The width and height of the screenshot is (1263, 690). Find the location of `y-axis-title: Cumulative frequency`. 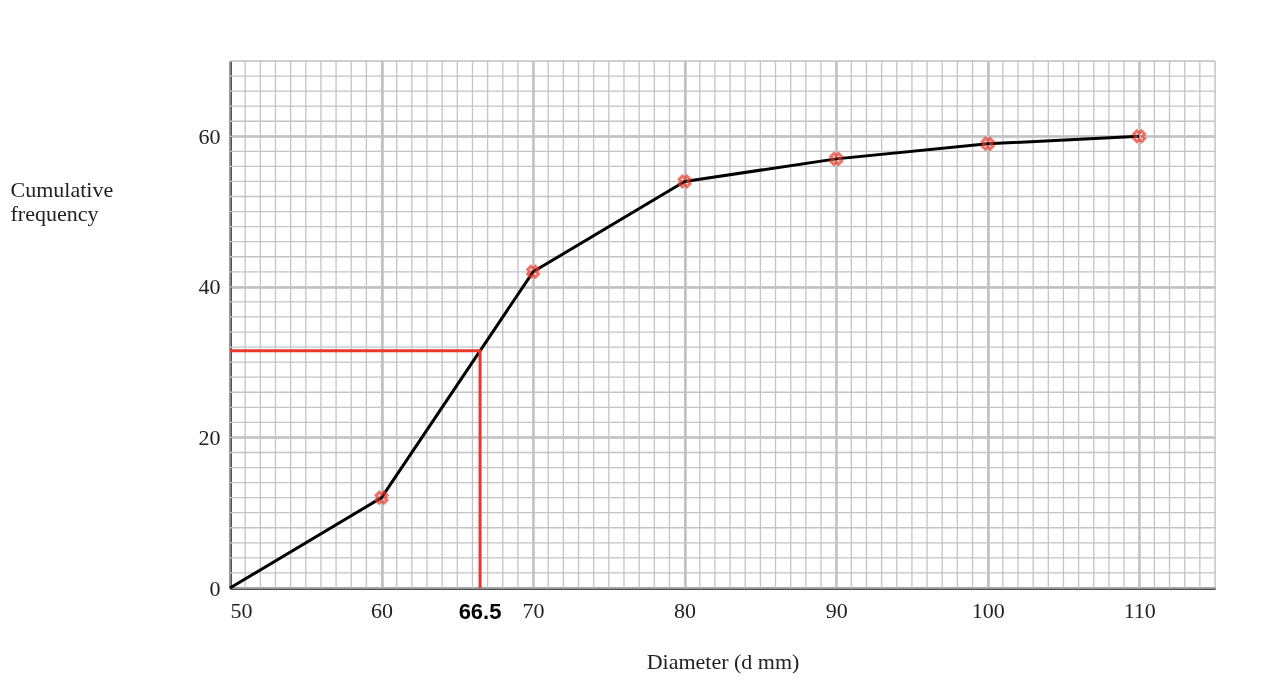

y-axis-title: Cumulative frequency is located at coordinates (62, 201).